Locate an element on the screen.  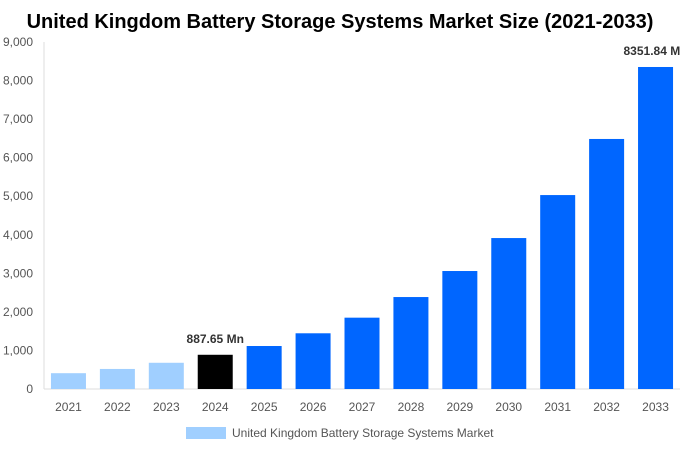
y-tick-label: 7,000 is located at coordinates (18, 119).